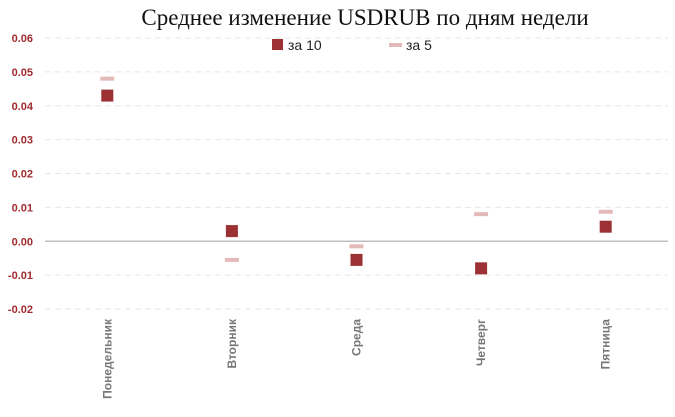 The height and width of the screenshot is (417, 675). What do you see at coordinates (22, 141) in the screenshot?
I see `y-tick-label: 0.03` at bounding box center [22, 141].